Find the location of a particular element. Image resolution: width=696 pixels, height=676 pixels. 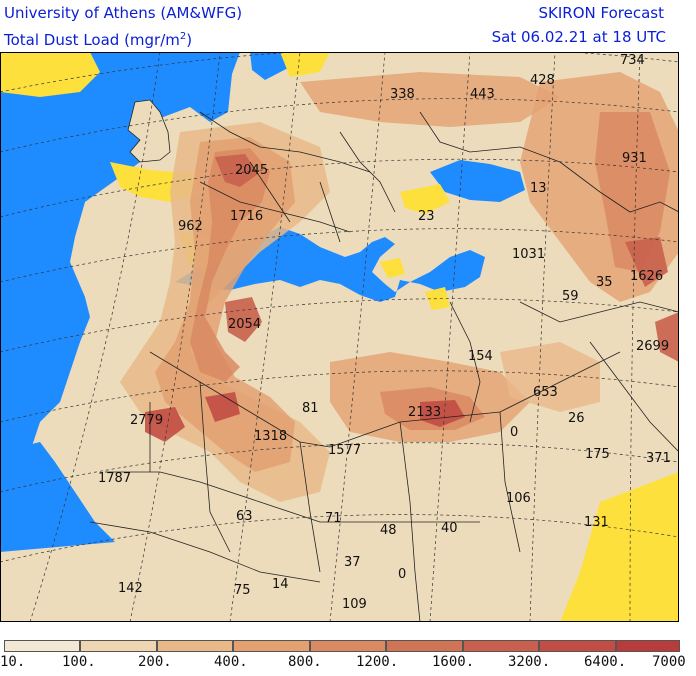

value-label: 109 is located at coordinates (354, 604).